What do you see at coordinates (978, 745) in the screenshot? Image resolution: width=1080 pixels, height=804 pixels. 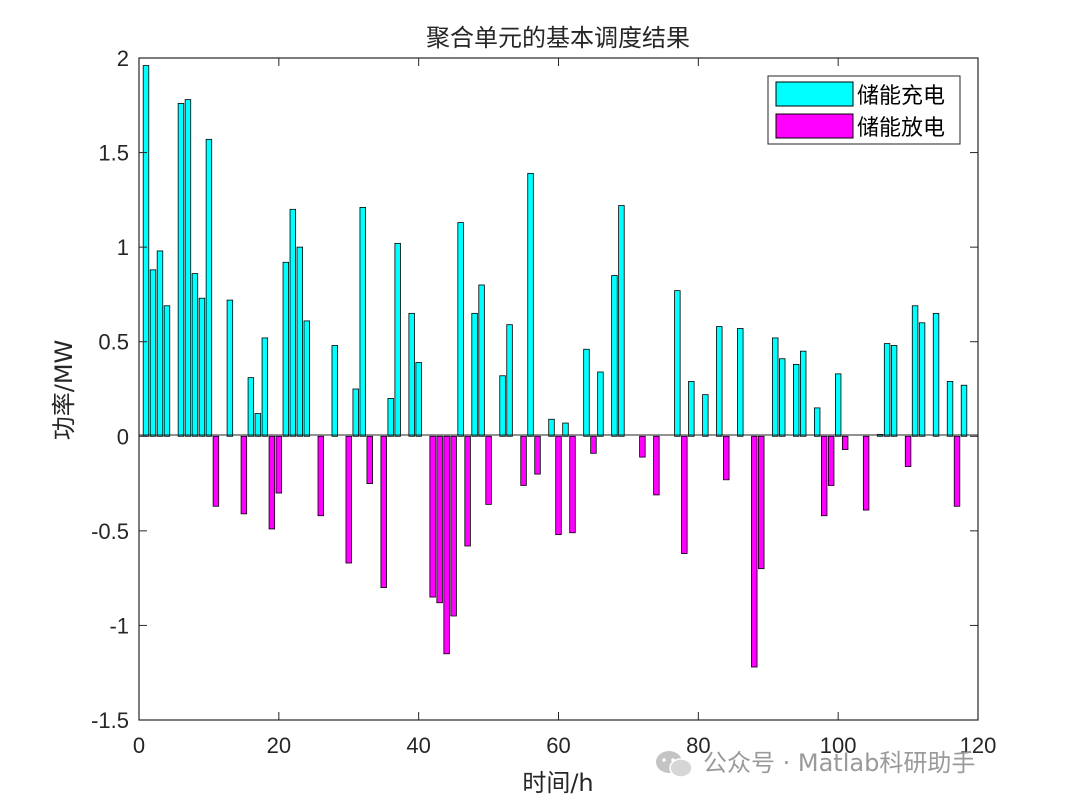 I see `x-tick-label: 120` at bounding box center [978, 745].